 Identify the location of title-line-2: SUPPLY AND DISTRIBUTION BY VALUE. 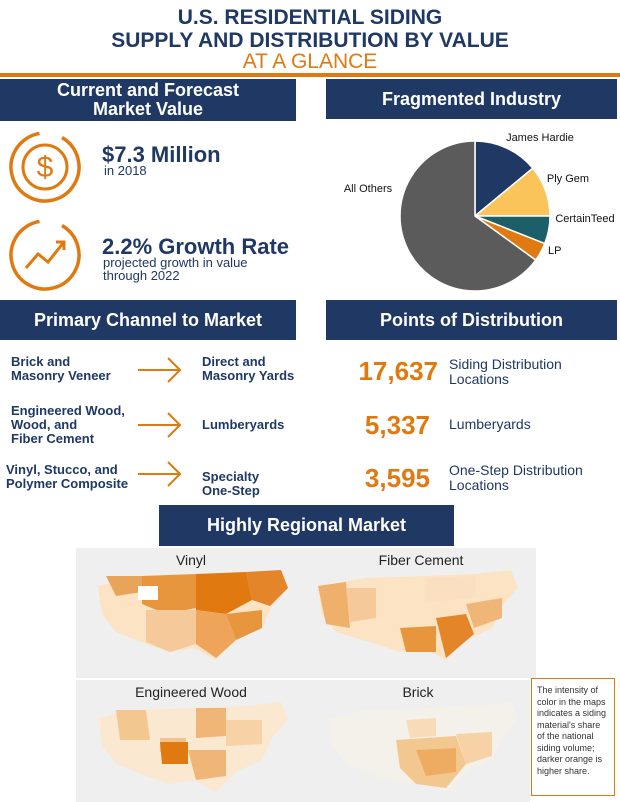
(310, 40).